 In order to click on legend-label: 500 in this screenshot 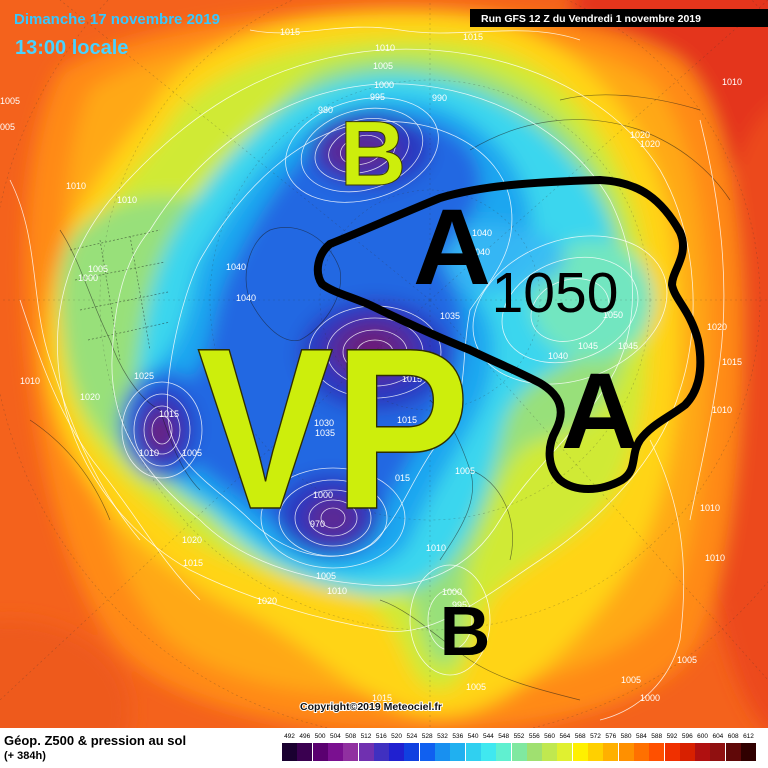, I will do `click(320, 736)`.